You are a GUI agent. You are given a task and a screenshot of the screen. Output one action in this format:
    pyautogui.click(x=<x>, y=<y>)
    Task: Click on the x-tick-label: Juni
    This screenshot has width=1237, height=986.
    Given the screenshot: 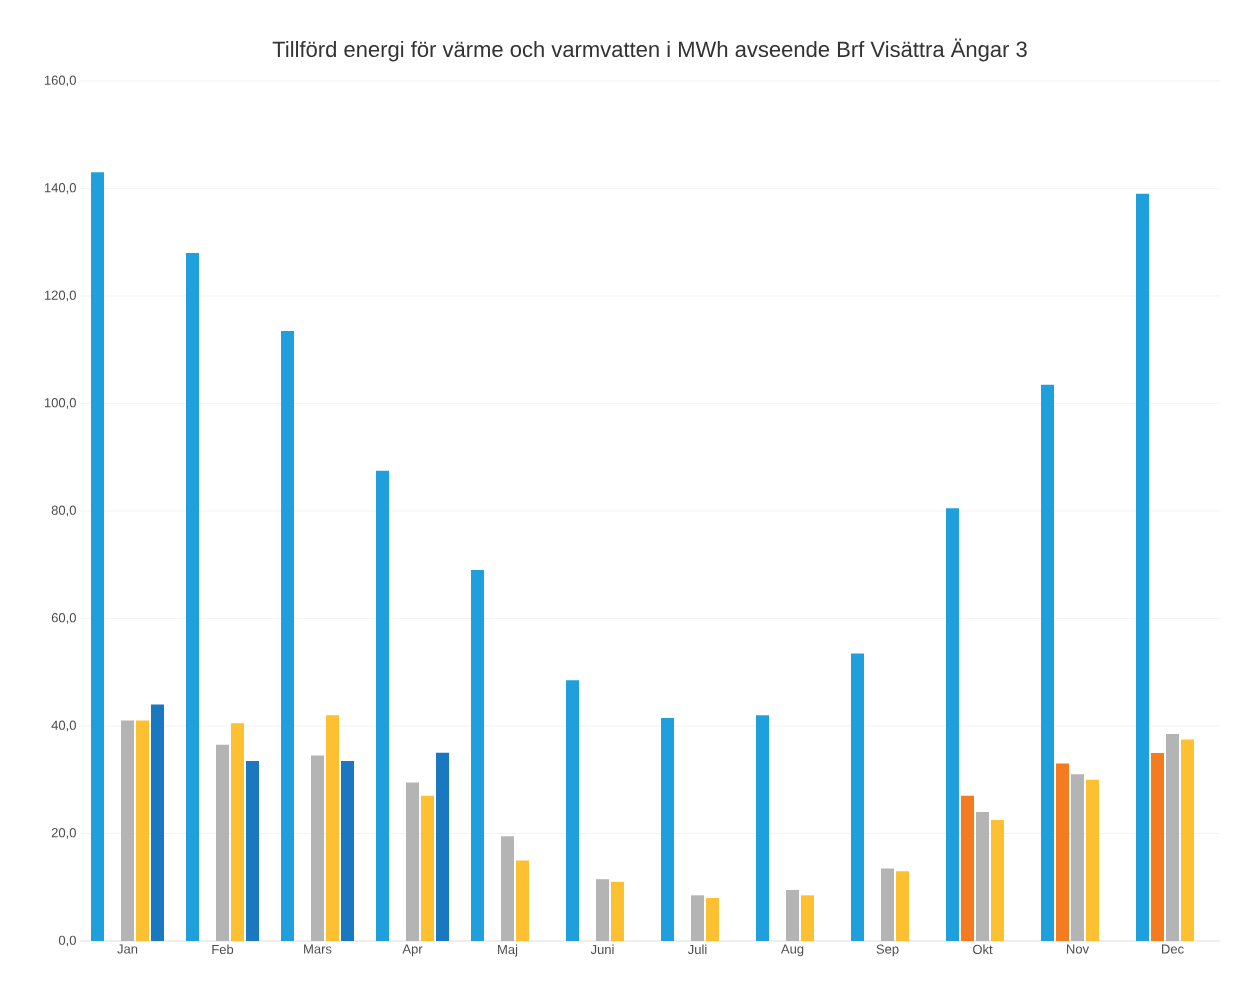 What is the action you would take?
    pyautogui.click(x=602, y=949)
    